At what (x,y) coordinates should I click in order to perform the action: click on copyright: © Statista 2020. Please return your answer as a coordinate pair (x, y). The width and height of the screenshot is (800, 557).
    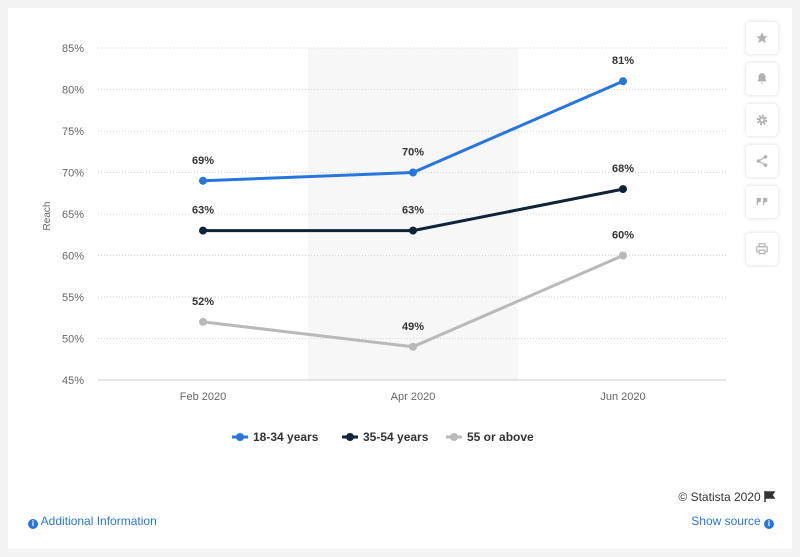
    Looking at the image, I should click on (727, 497).